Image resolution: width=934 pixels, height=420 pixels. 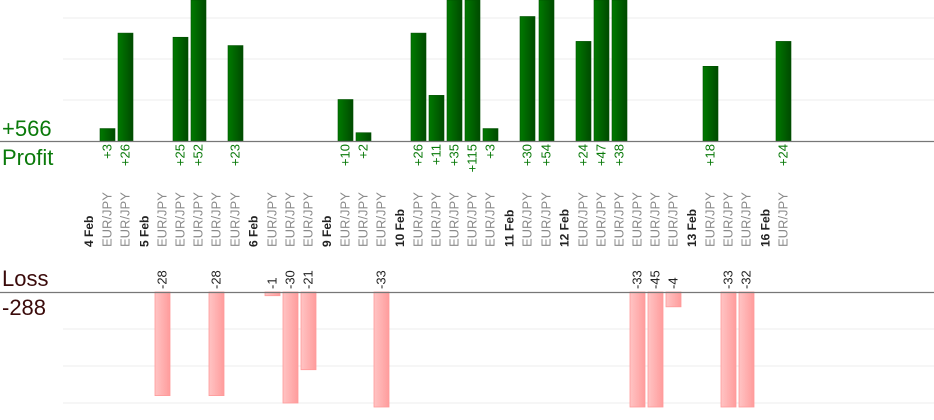 What do you see at coordinates (289, 279) in the screenshot?
I see `loss-value-label: -30` at bounding box center [289, 279].